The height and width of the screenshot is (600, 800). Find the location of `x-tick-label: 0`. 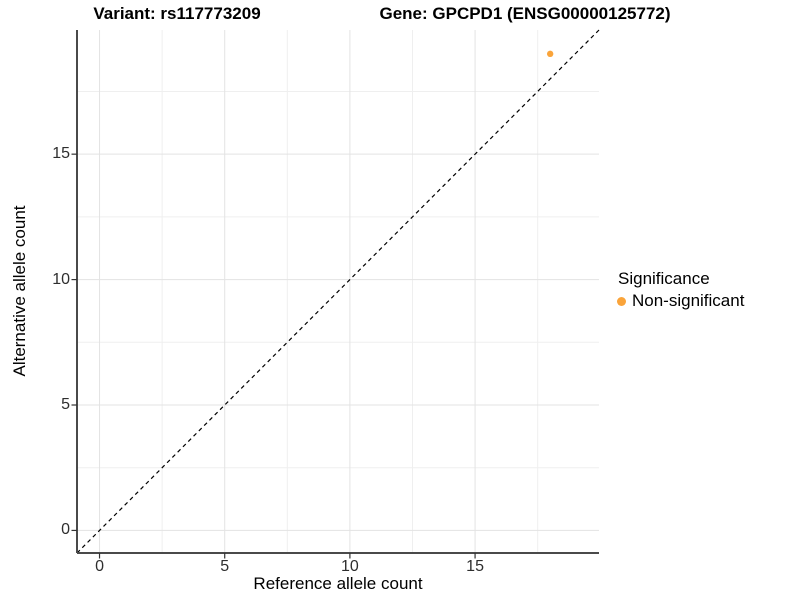

x-tick-label: 0 is located at coordinates (99, 566).